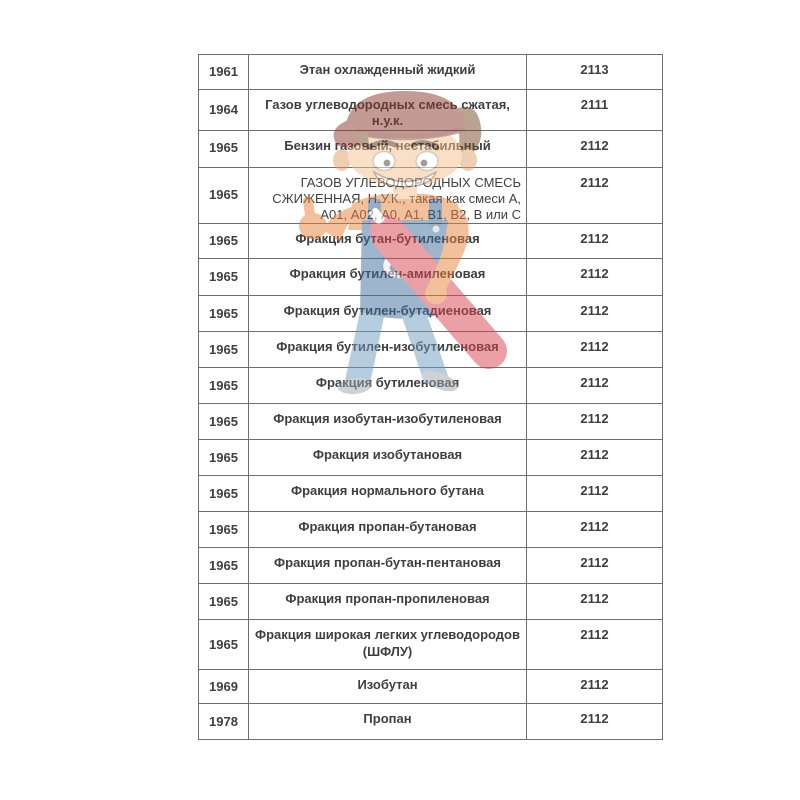  What do you see at coordinates (387, 602) in the screenshot?
I see `description-cell: Фракция пропан-пропиленовая` at bounding box center [387, 602].